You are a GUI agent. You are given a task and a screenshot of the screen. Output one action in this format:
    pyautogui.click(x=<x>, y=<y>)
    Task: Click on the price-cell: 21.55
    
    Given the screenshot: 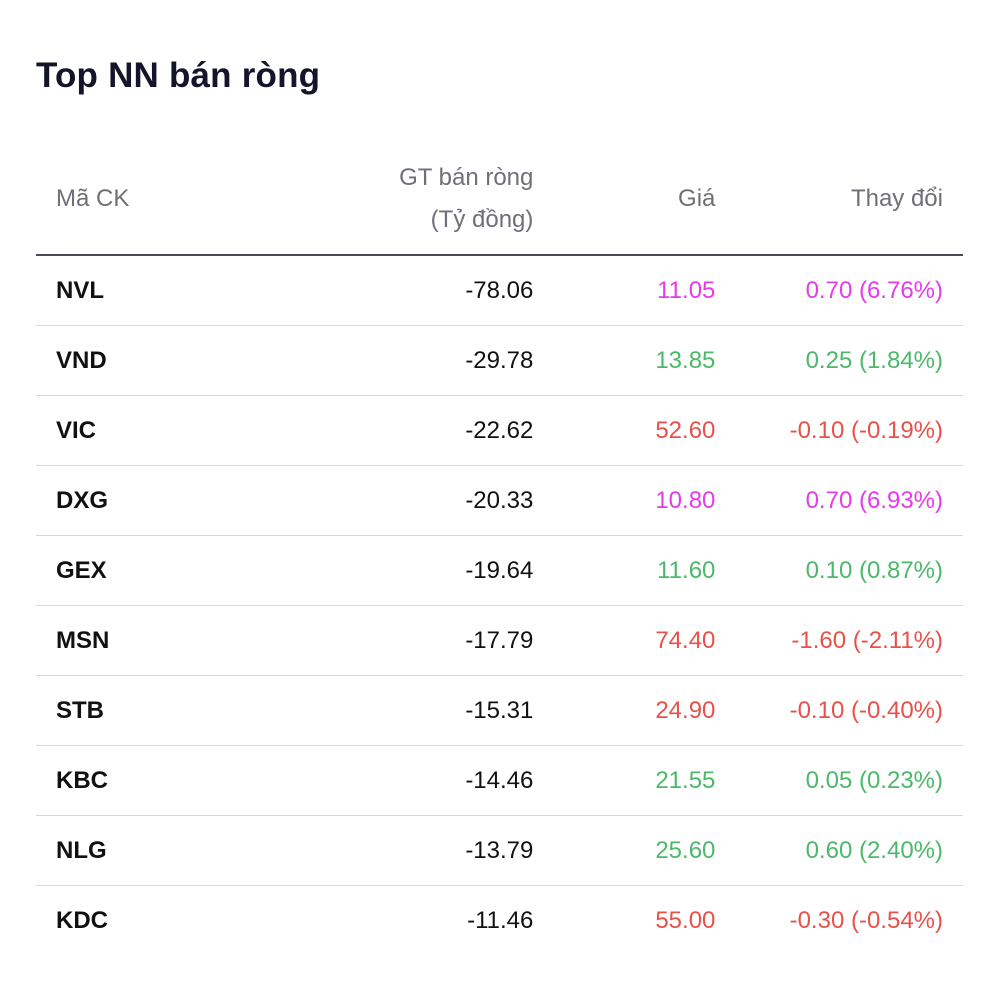 What is the action you would take?
    pyautogui.click(x=624, y=780)
    